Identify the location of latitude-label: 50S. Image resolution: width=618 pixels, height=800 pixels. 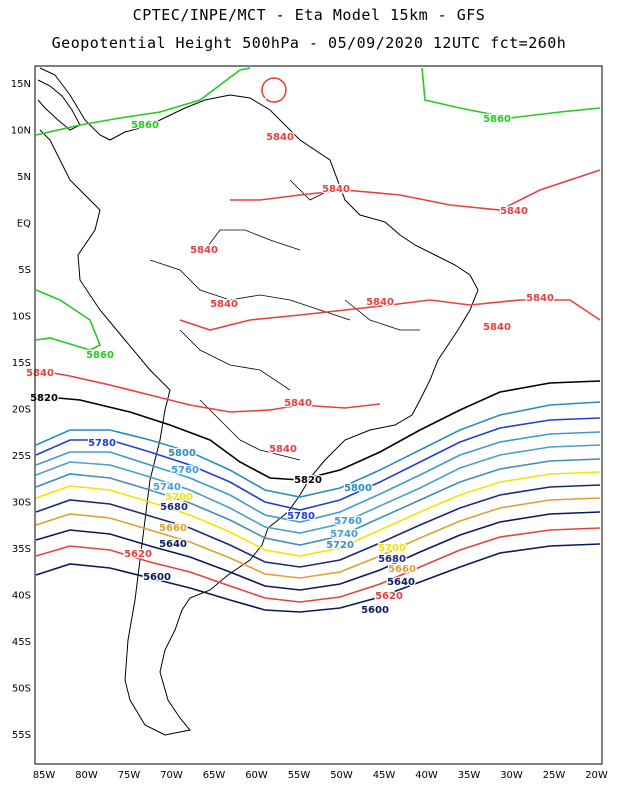
(21, 689).